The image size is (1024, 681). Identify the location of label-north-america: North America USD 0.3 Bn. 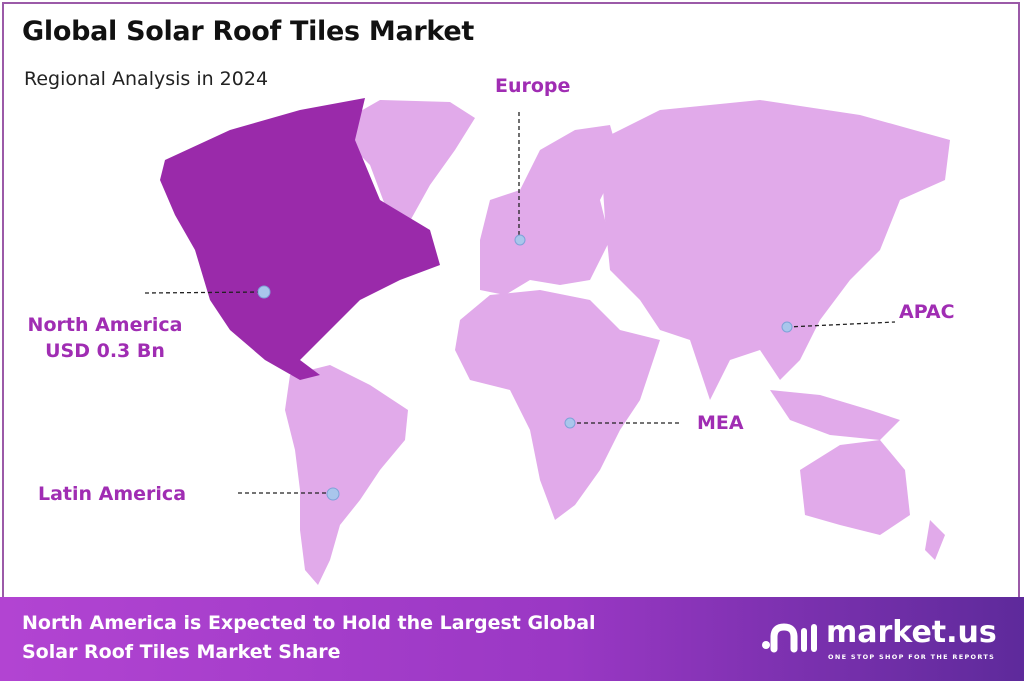
(105, 338).